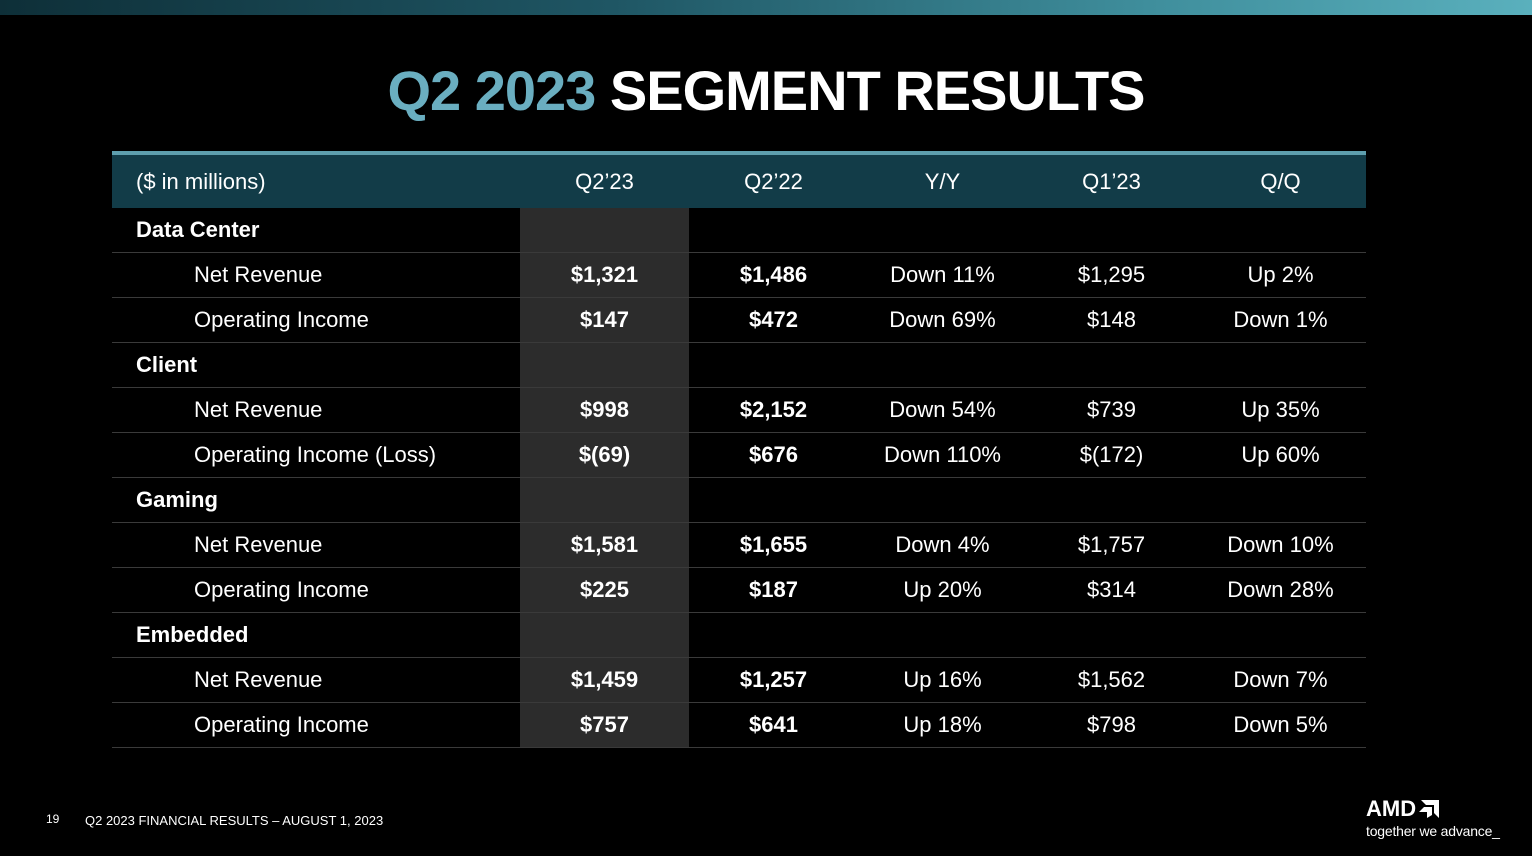 This screenshot has width=1532, height=856. Describe the element at coordinates (1280, 274) in the screenshot. I see `cell-qq: Up 2%` at that location.